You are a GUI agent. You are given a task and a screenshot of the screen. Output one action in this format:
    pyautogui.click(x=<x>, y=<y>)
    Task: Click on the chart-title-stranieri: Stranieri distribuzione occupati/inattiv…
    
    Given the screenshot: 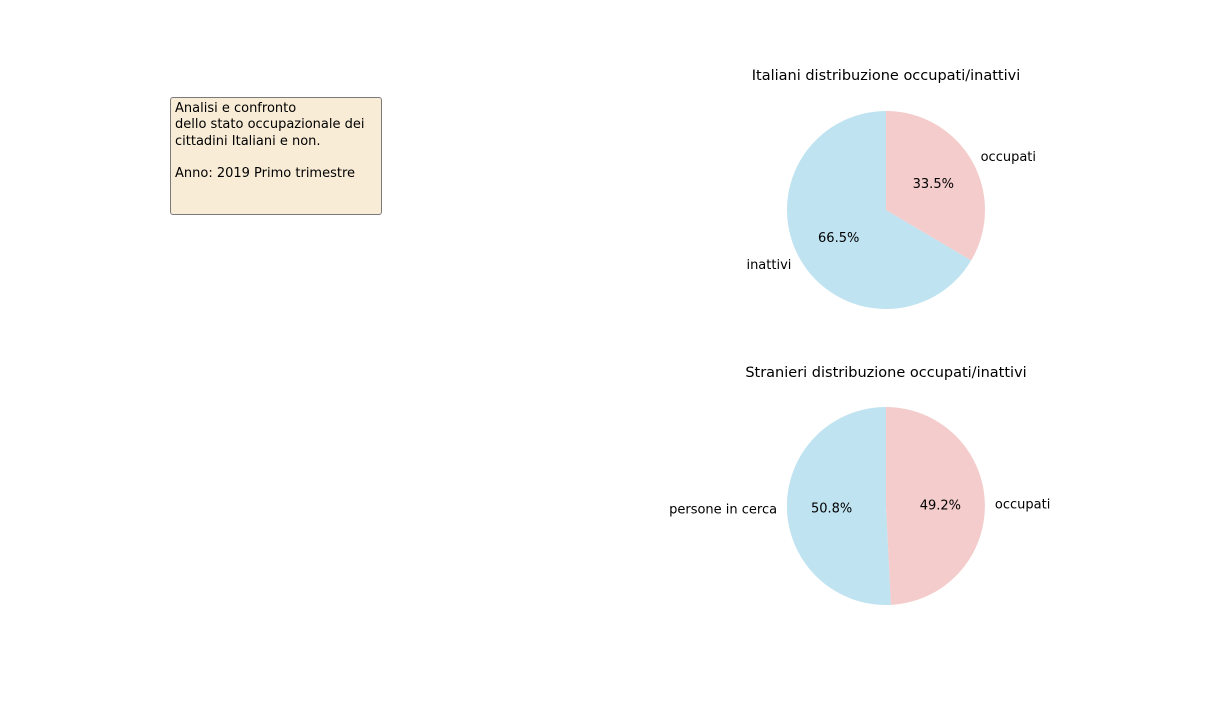 What is the action you would take?
    pyautogui.click(x=885, y=373)
    